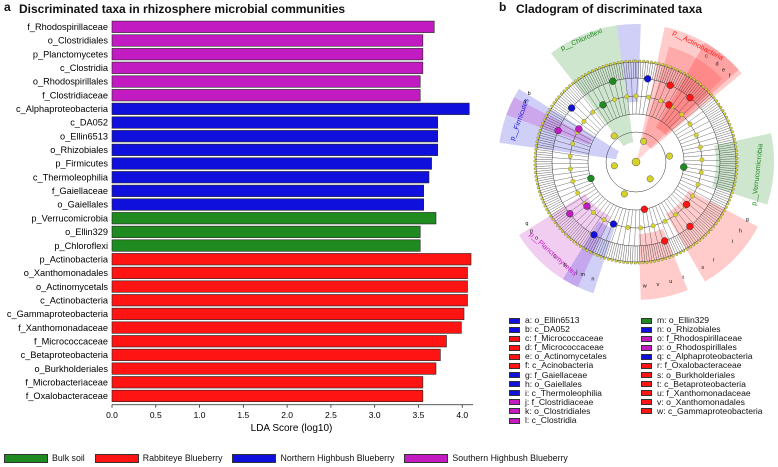 The height and width of the screenshot is (467, 778). I want to click on highlighted-node, so click(579, 129).